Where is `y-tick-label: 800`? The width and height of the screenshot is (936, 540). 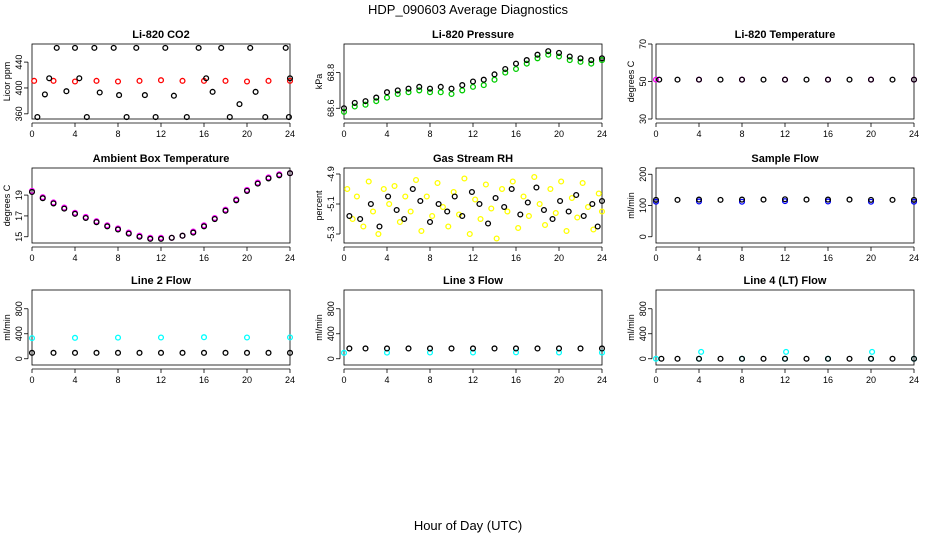
y-tick-label: 800 is located at coordinates (643, 308).